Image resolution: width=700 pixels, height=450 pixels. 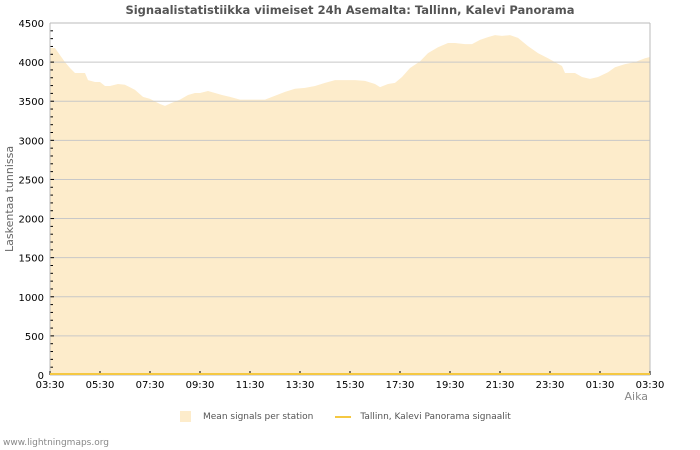 I want to click on x-axis-label: Aika, so click(x=636, y=396).